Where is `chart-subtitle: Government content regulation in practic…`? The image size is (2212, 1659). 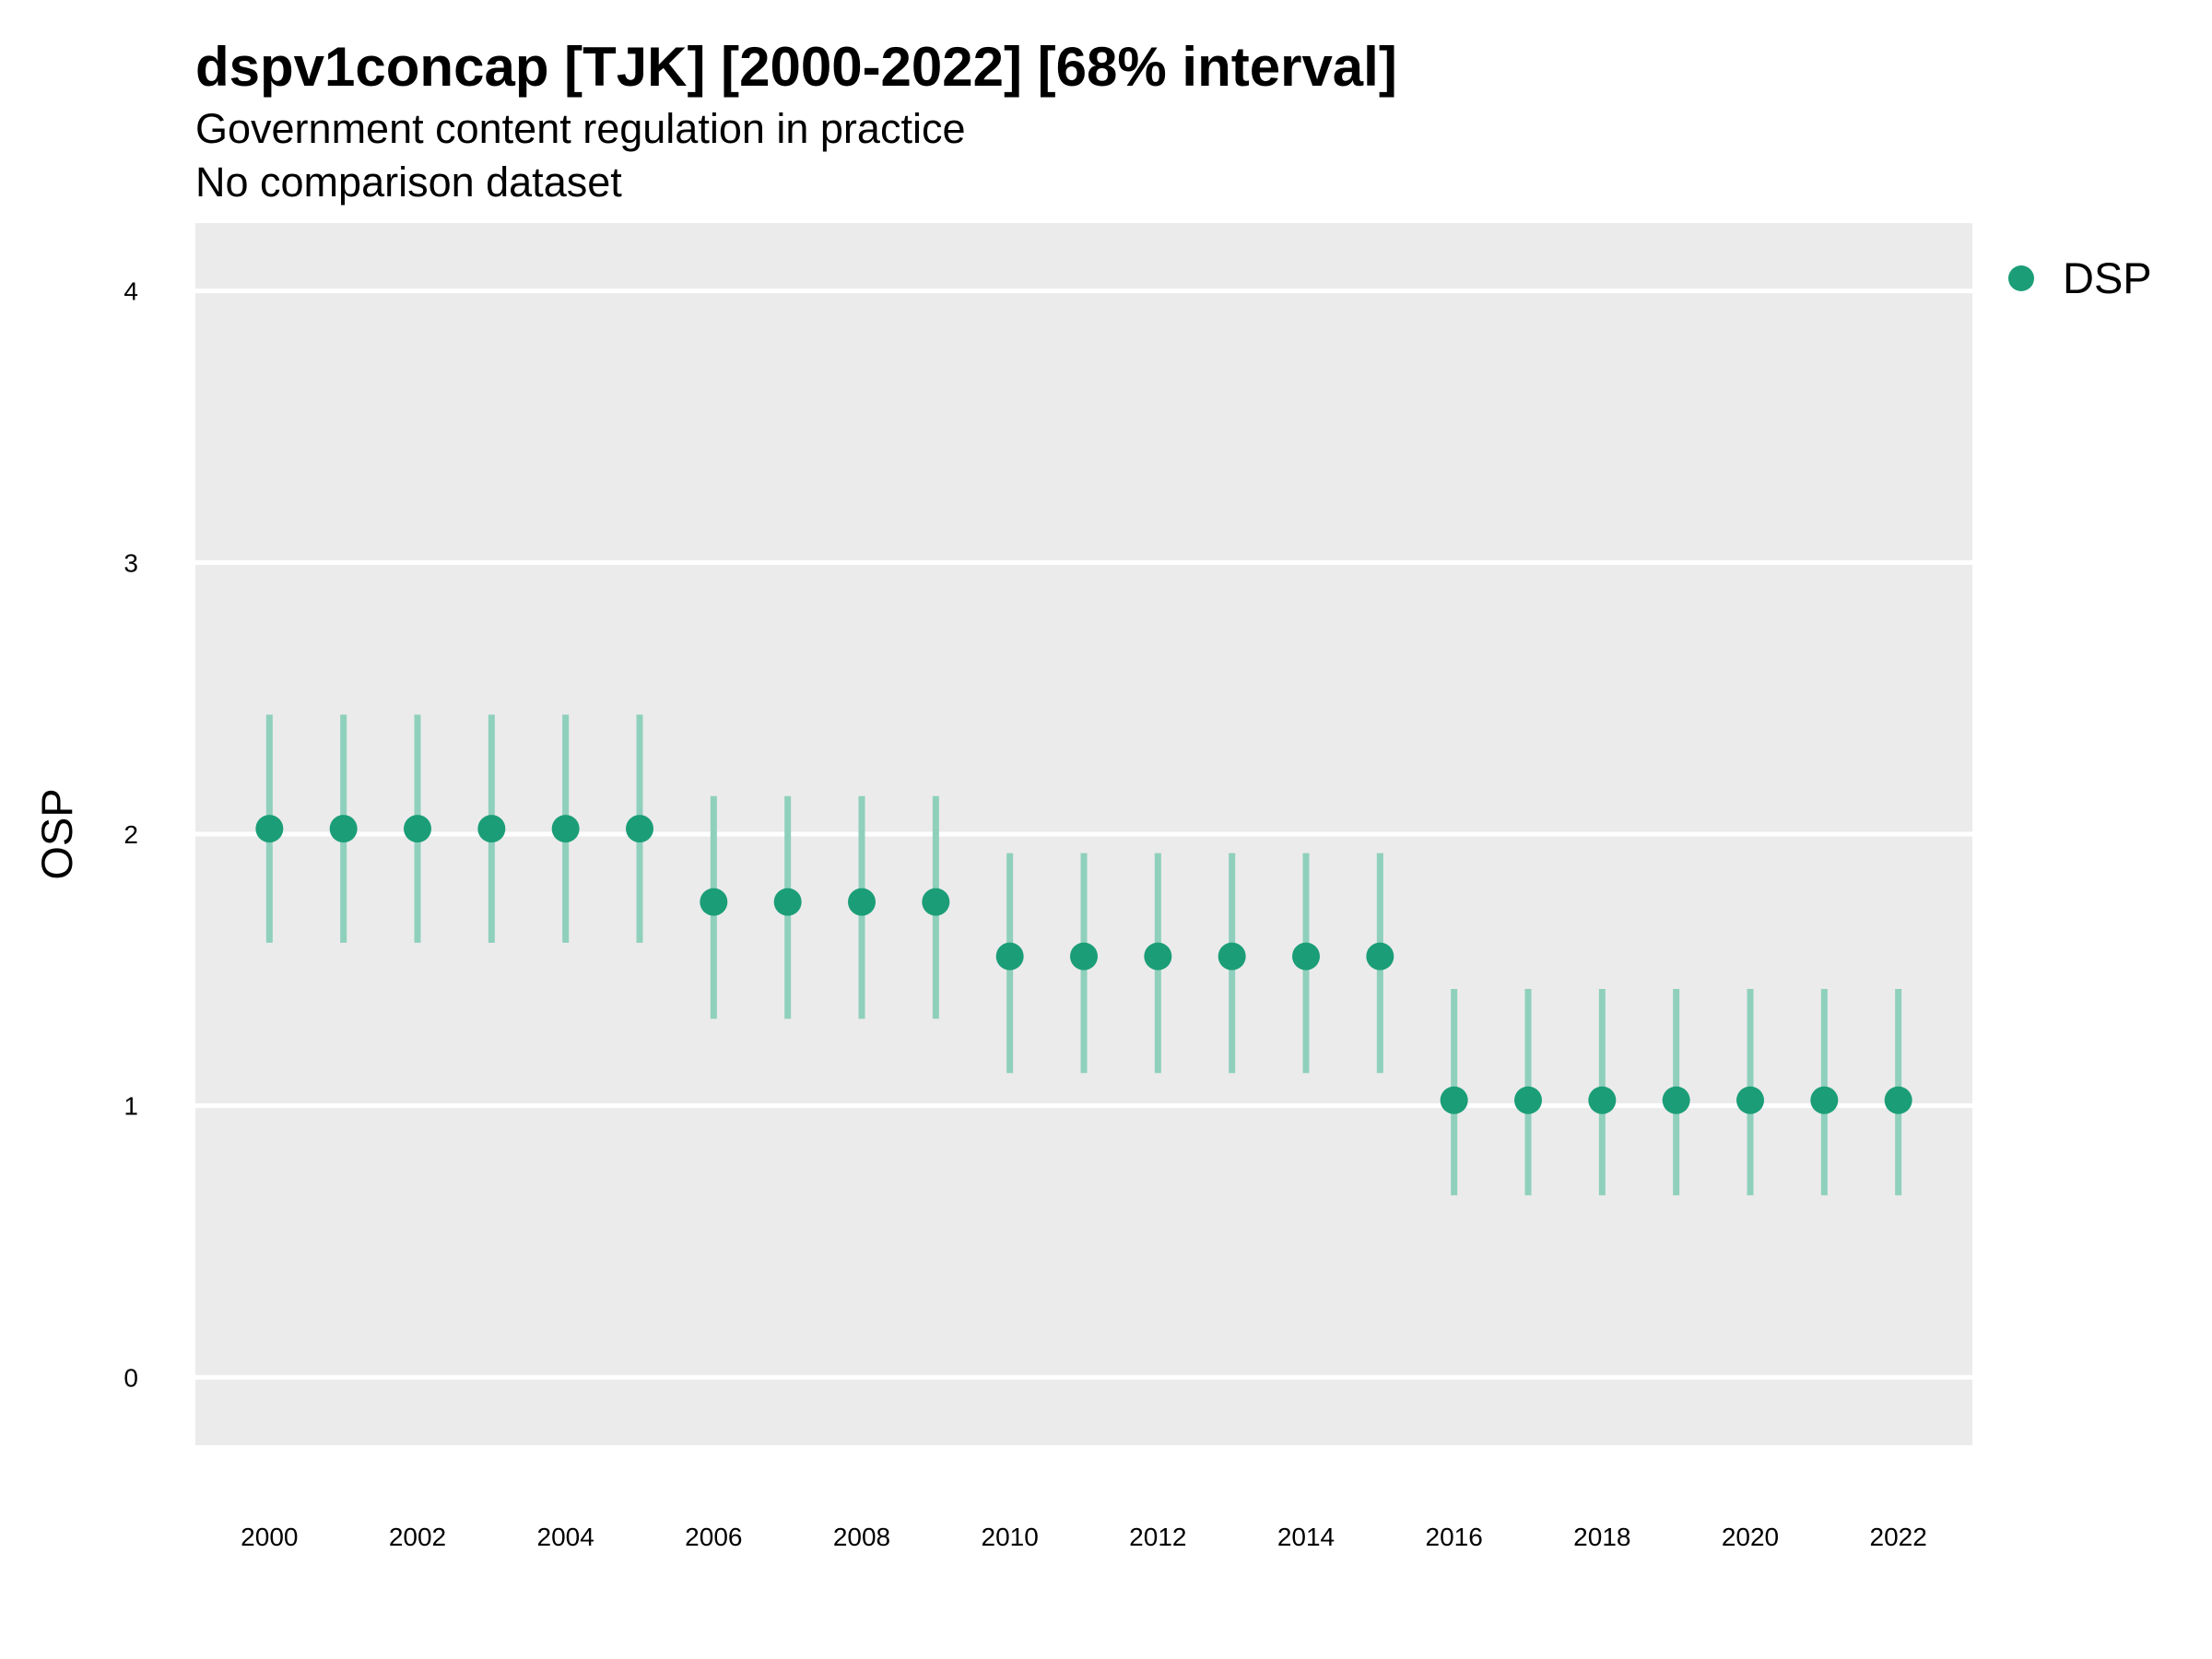 chart-subtitle: Government content regulation in practic… is located at coordinates (580, 128).